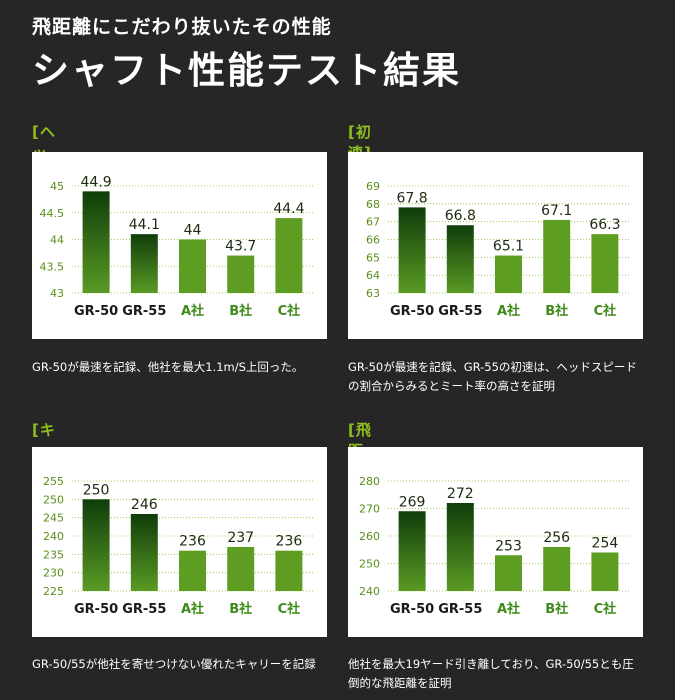  I want to click on y-tick-label: 280, so click(369, 481).